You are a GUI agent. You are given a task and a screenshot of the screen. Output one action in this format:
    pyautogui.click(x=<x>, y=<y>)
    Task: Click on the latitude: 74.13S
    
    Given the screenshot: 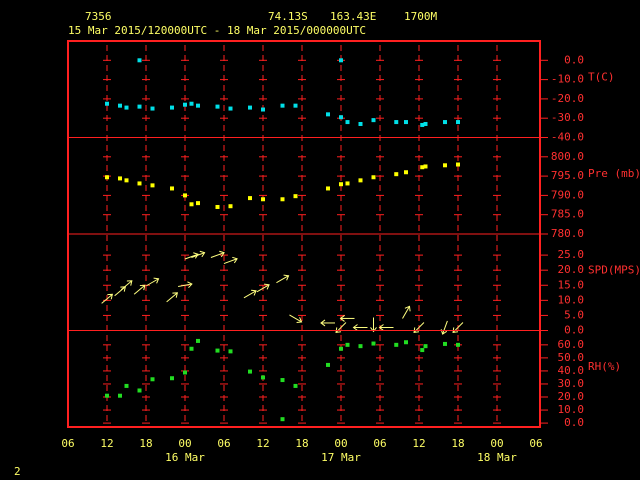 What is the action you would take?
    pyautogui.click(x=288, y=16)
    